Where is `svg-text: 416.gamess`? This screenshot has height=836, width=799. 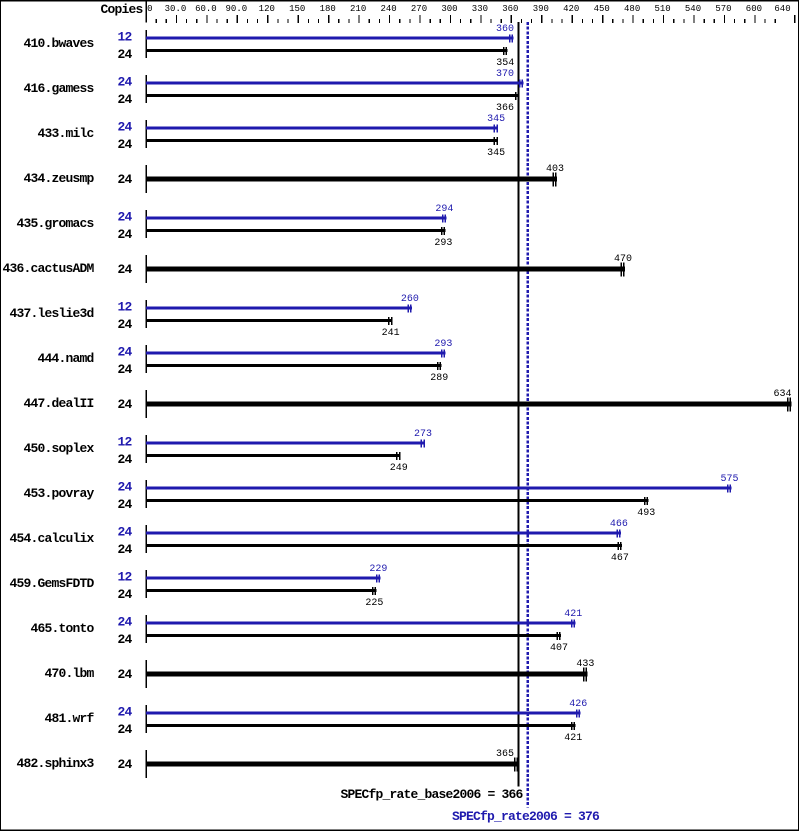 svg-text: 416.gamess is located at coordinates (58, 88).